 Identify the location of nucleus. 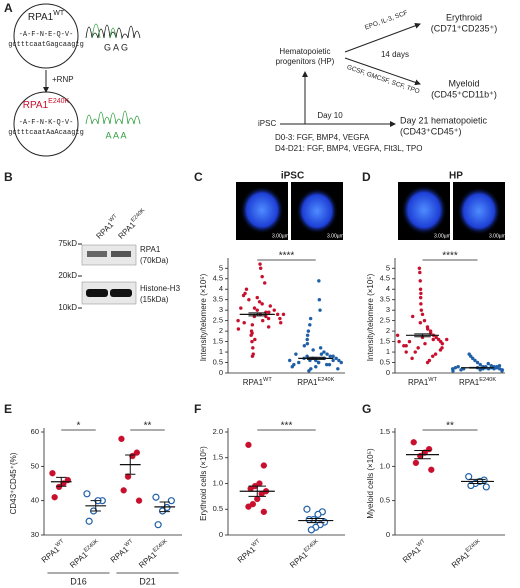
(262, 210).